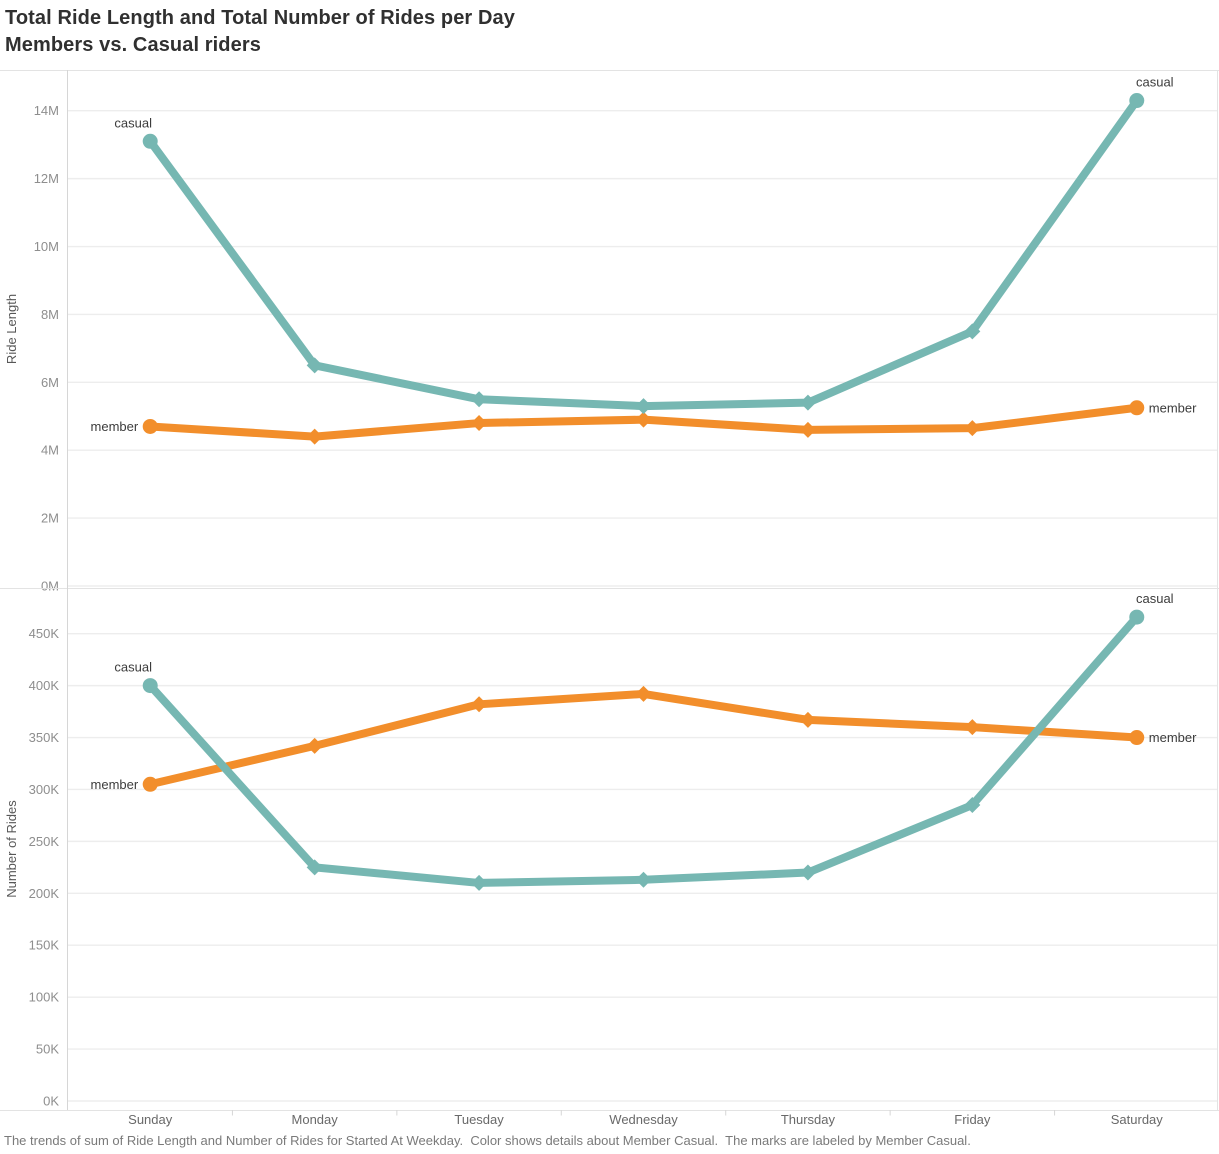  Describe the element at coordinates (46, 246) in the screenshot. I see `y-axis-tick-label: 10M` at that location.